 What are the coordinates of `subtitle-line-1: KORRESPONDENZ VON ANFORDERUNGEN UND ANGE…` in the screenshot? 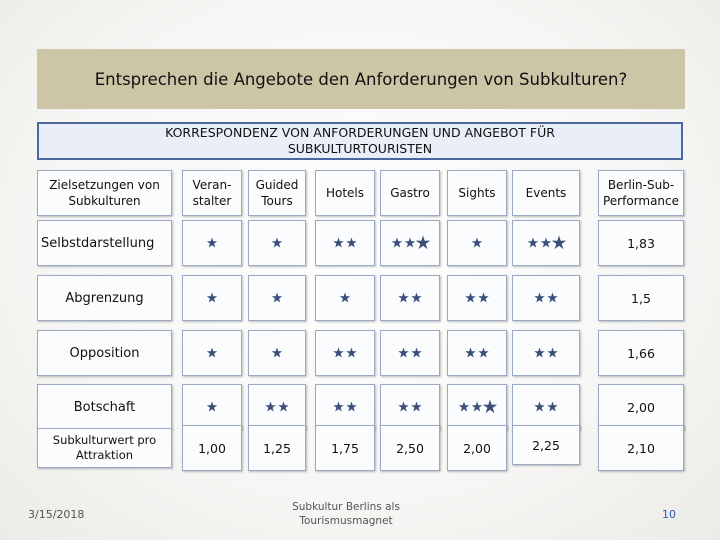 It's located at (360, 132).